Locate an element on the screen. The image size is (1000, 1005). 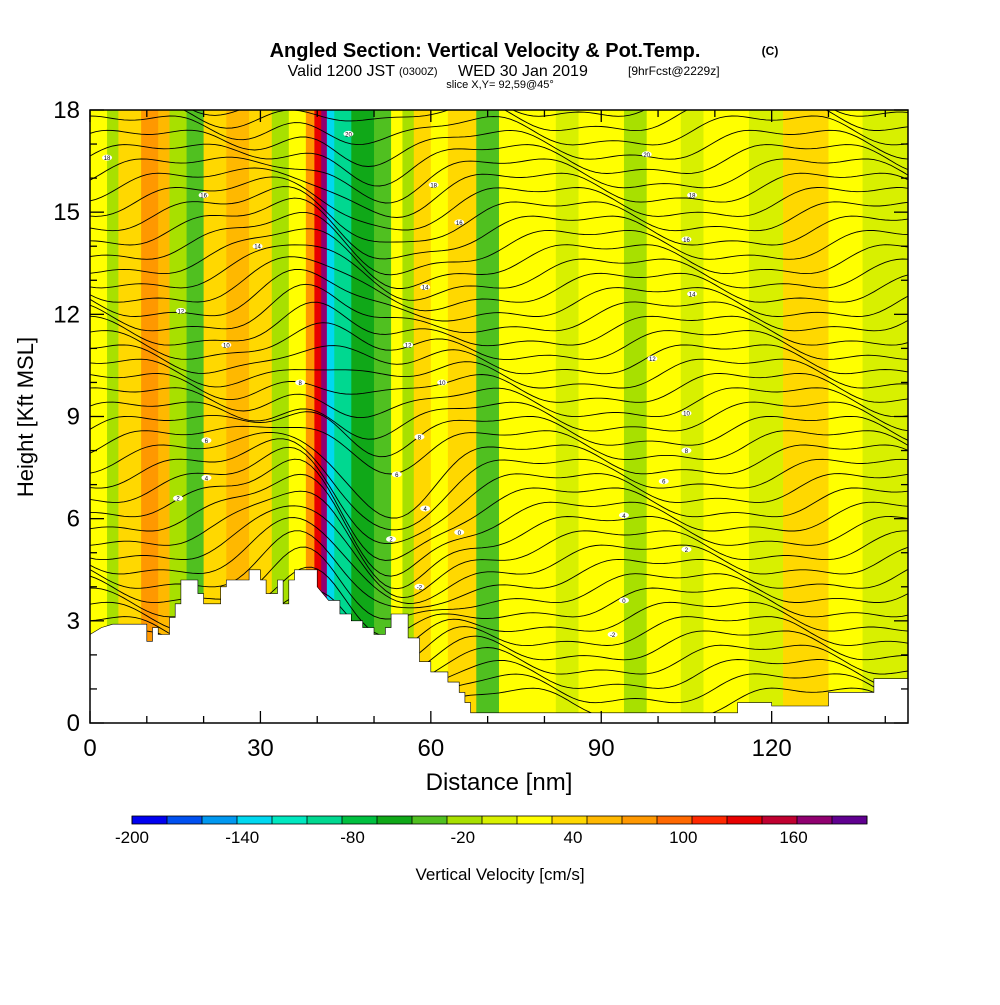
x-tick-label-4: 120 is located at coordinates (772, 748).